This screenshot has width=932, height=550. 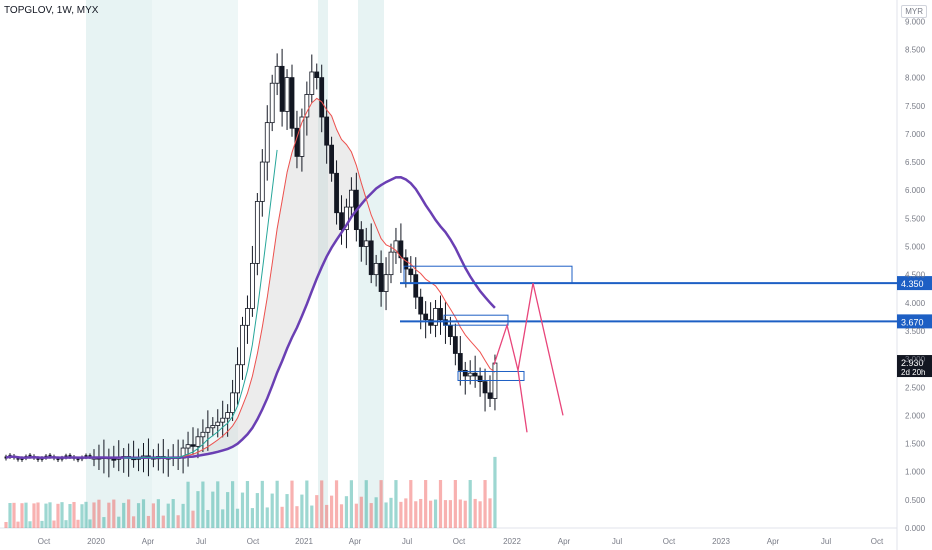 I want to click on y-tick-label: 3.000, so click(x=915, y=359).